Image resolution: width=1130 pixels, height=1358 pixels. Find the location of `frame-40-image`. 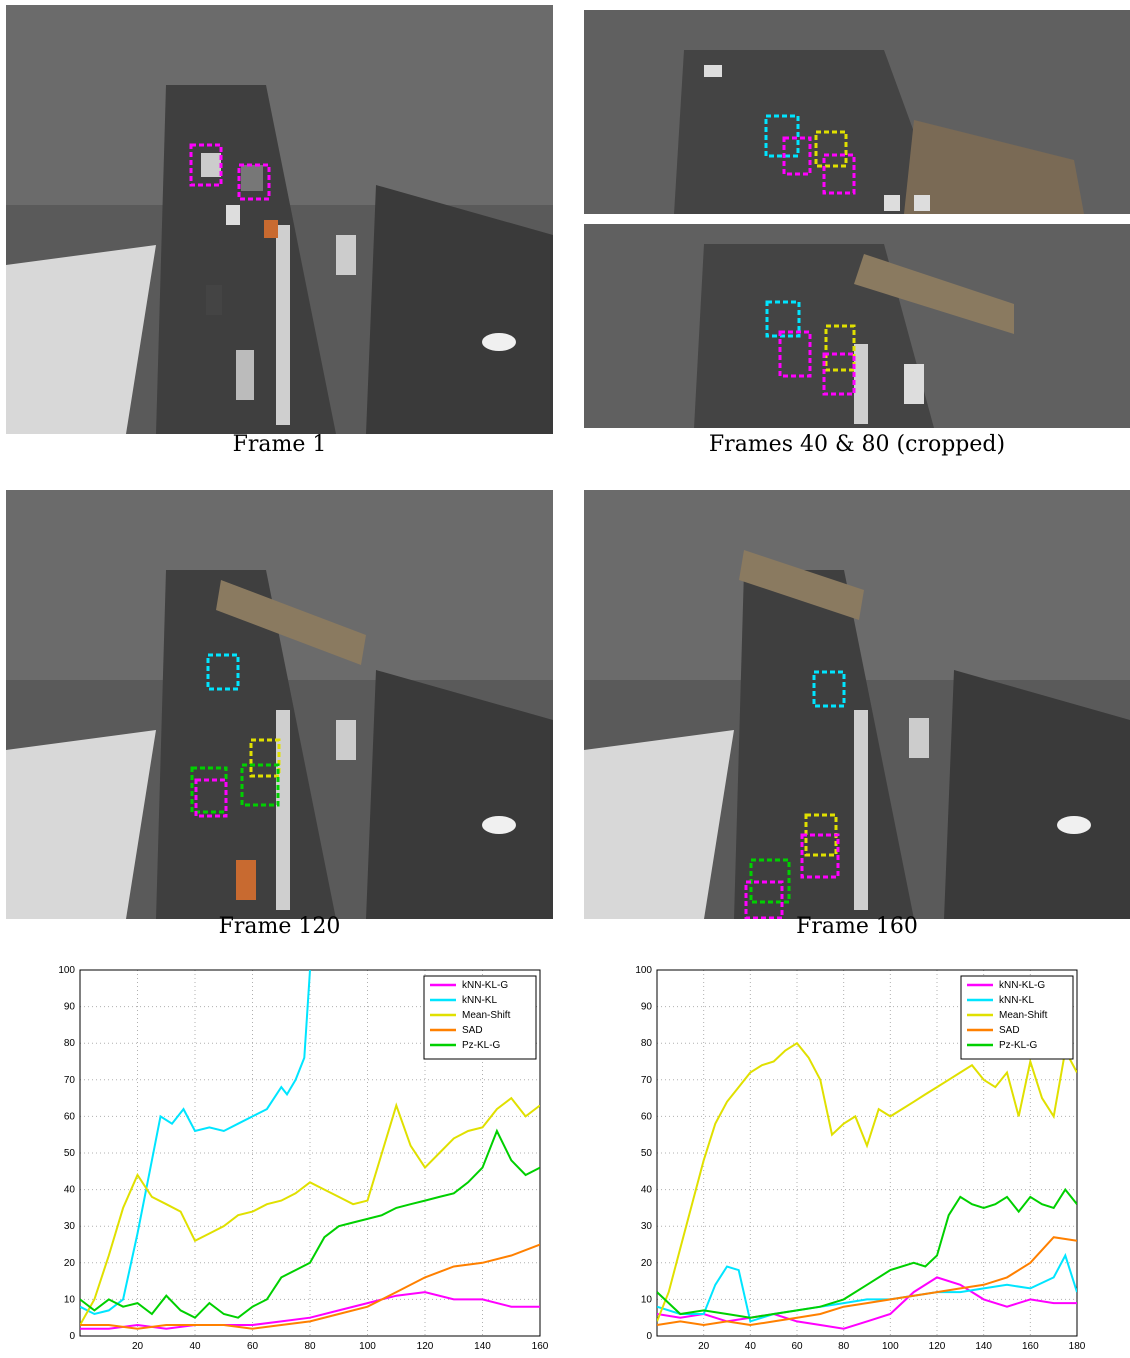

frame-40-image is located at coordinates (857, 112).